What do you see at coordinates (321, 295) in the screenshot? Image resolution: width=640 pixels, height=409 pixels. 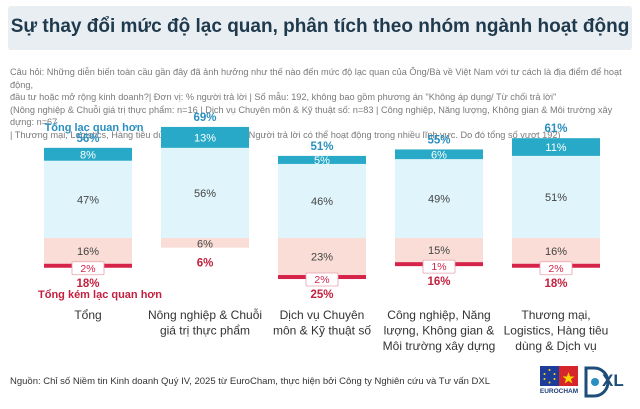 I see `total-less-label: 25%` at bounding box center [321, 295].